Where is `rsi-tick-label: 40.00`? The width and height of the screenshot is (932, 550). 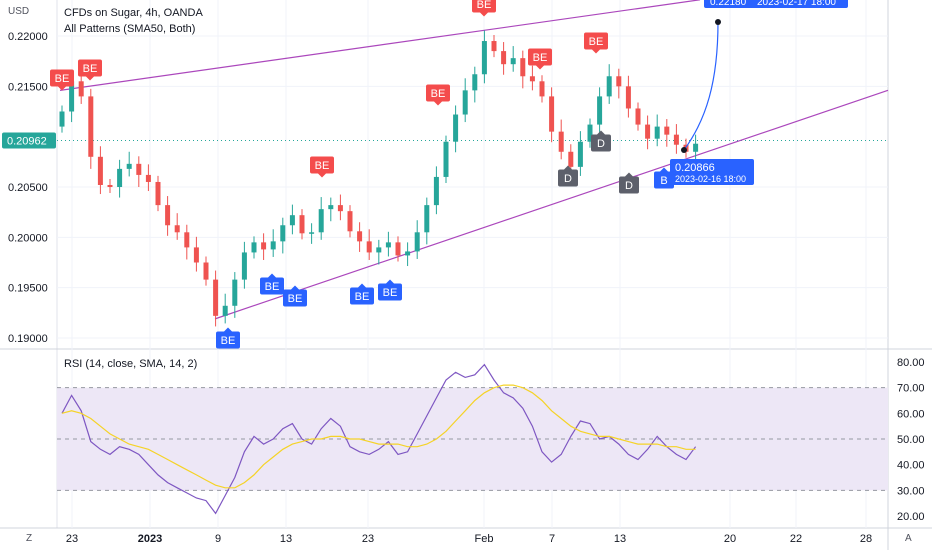
rsi-tick-label: 40.00 is located at coordinates (911, 466).